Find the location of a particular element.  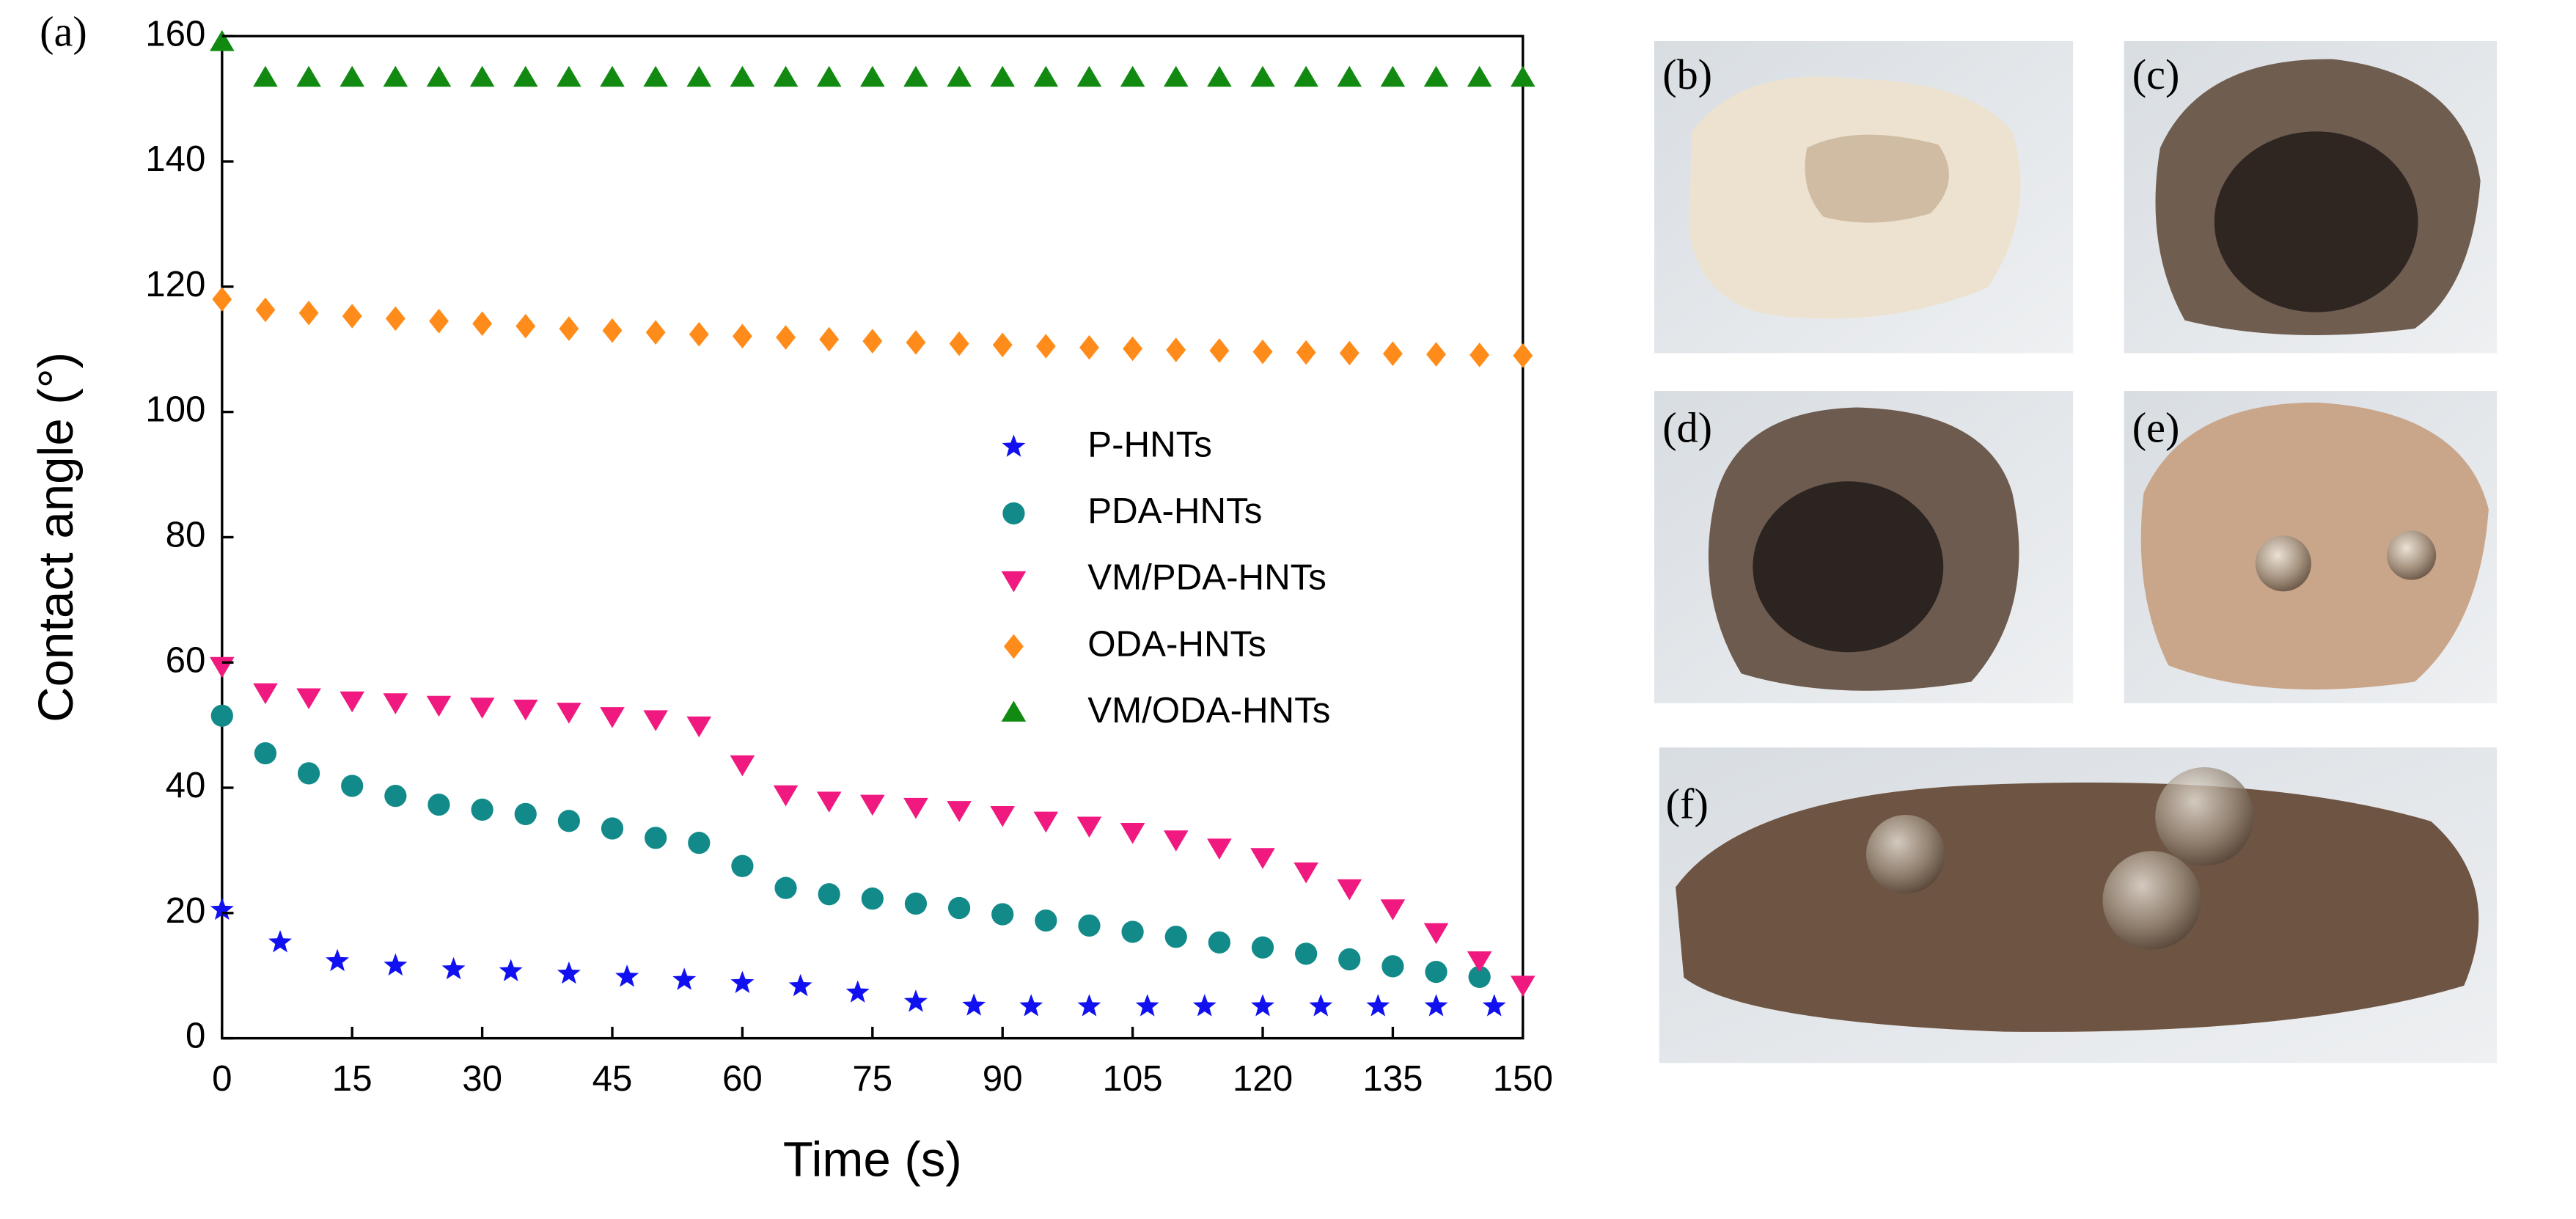

photo-label: (e) is located at coordinates (2156, 427).